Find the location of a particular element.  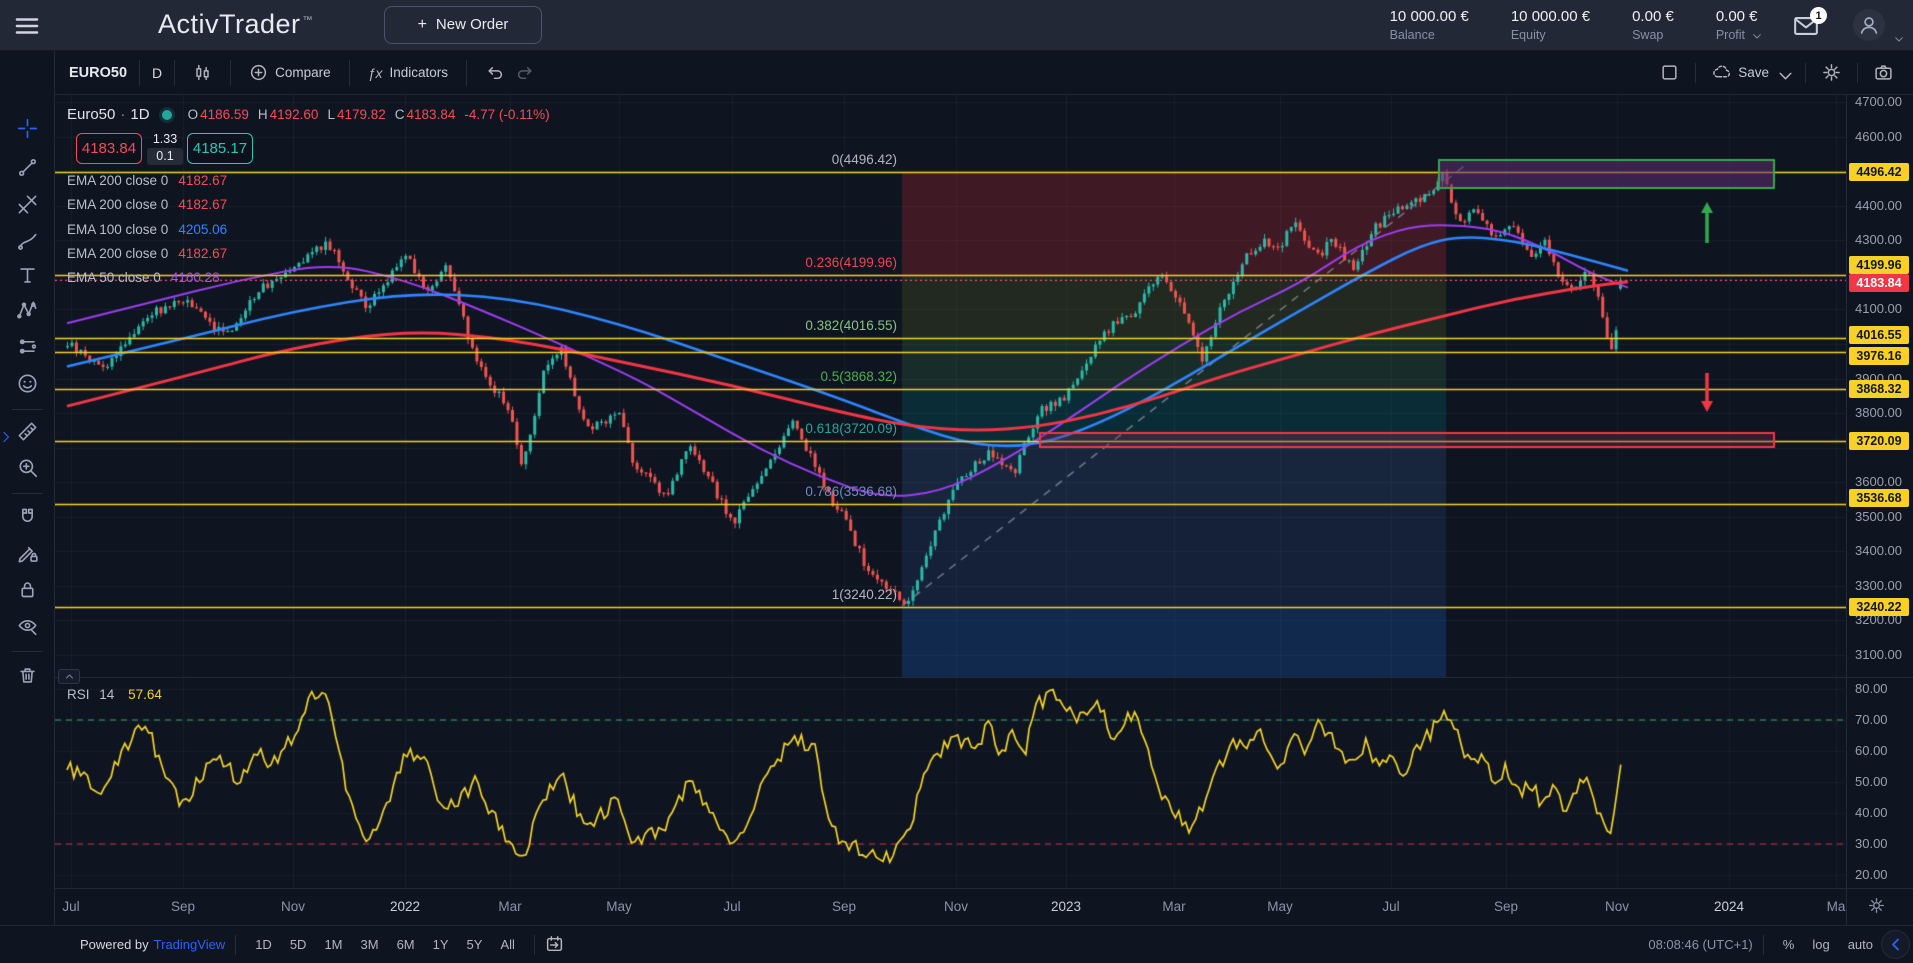

cloud-save-icon is located at coordinates (1721, 72).